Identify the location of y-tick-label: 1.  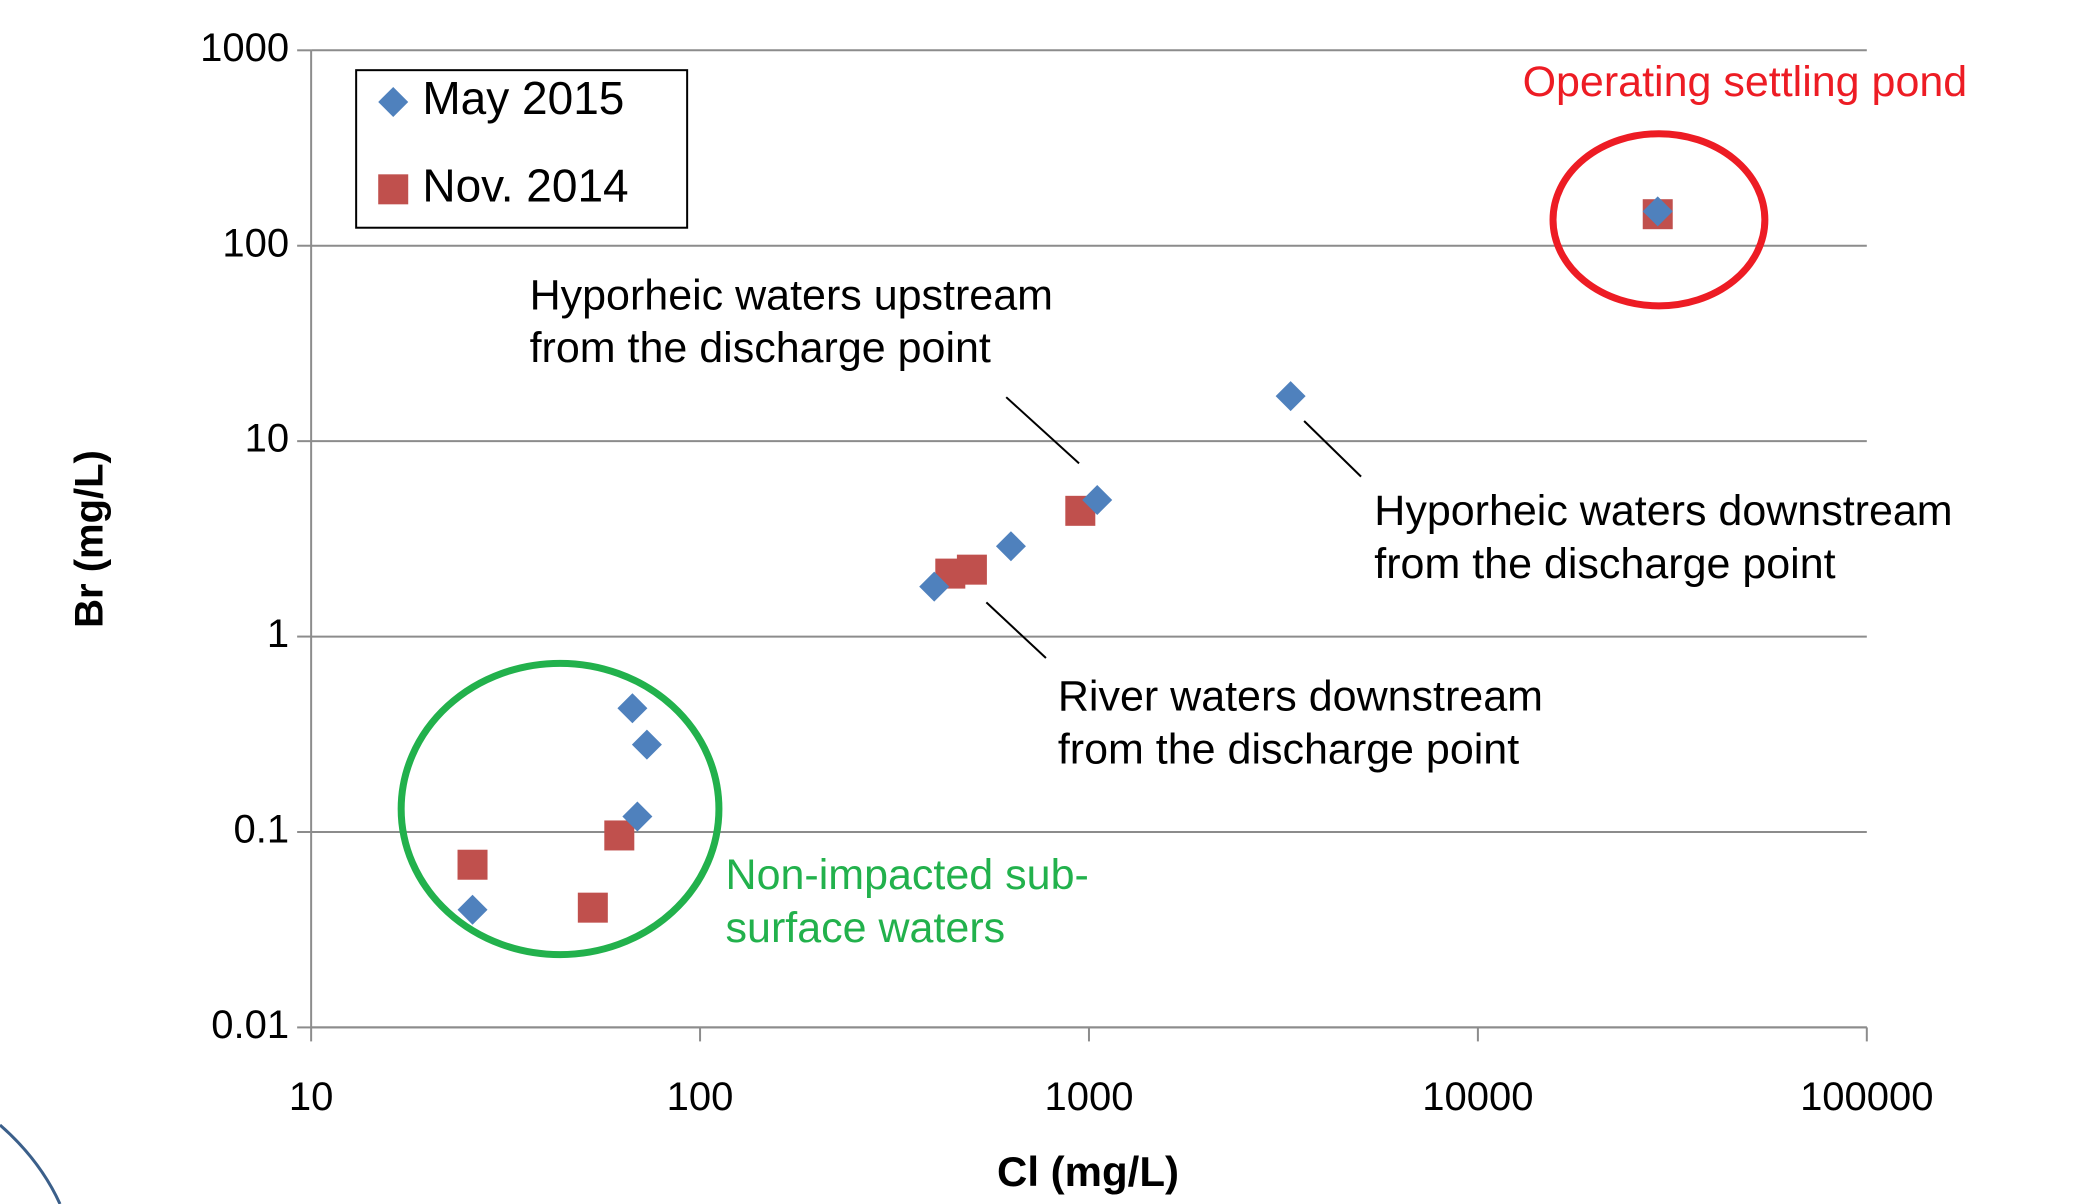
(278, 634).